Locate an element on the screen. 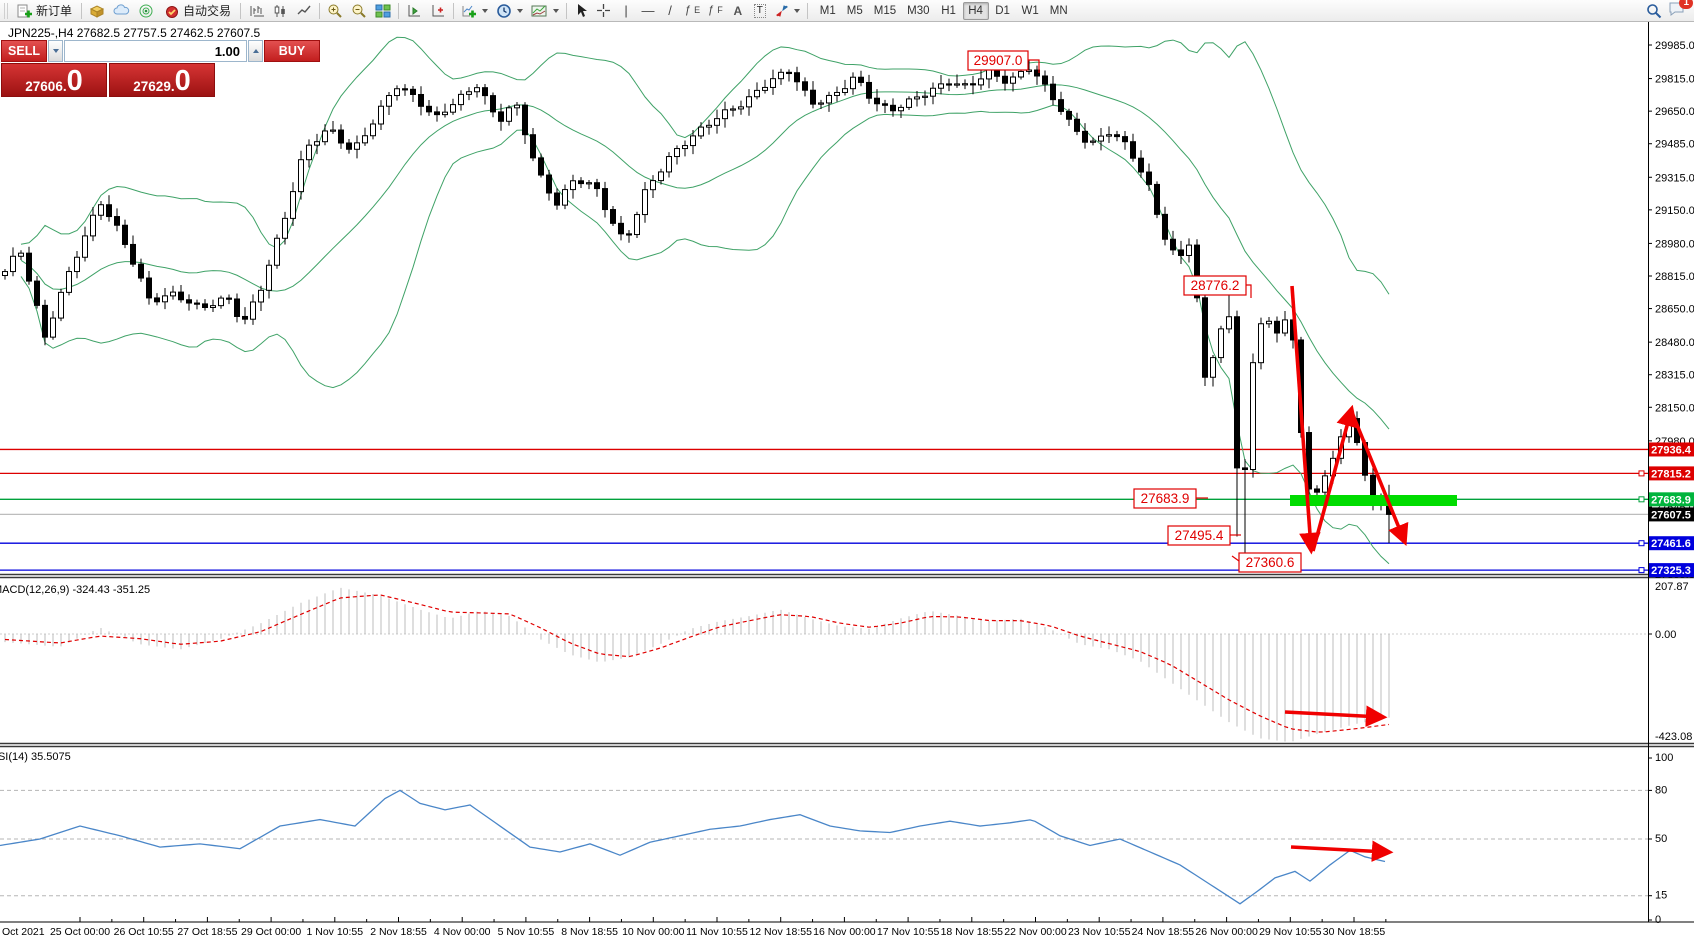 Image resolution: width=1694 pixels, height=943 pixels. svg-text: 5 Nov 10:55 is located at coordinates (526, 932).